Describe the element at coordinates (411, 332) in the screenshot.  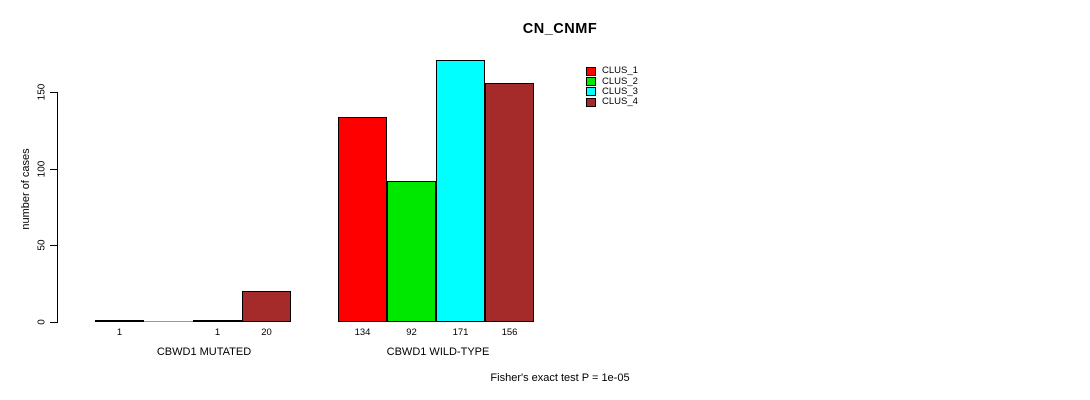
I see `bar-value-label: 92` at that location.